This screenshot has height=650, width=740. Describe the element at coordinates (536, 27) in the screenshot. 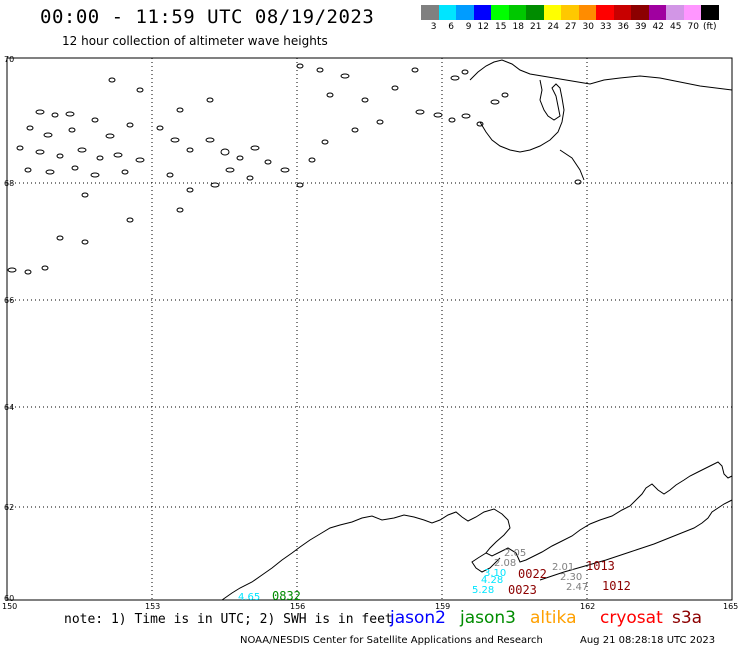

I see `legend-label: 21` at that location.